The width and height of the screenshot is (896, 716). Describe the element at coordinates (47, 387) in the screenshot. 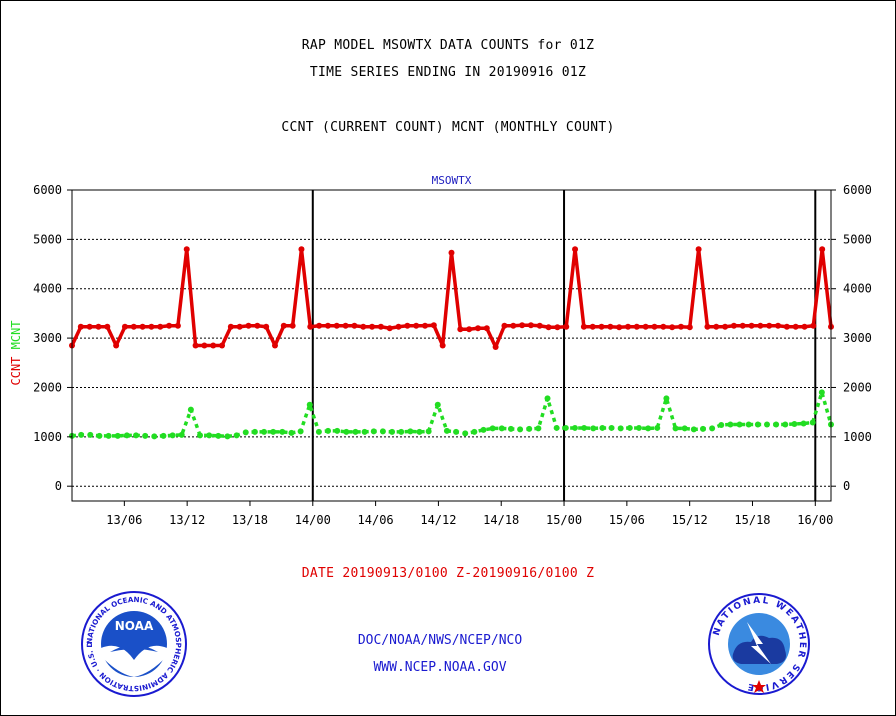

I see `y-tick-label-left: 2000` at that location.